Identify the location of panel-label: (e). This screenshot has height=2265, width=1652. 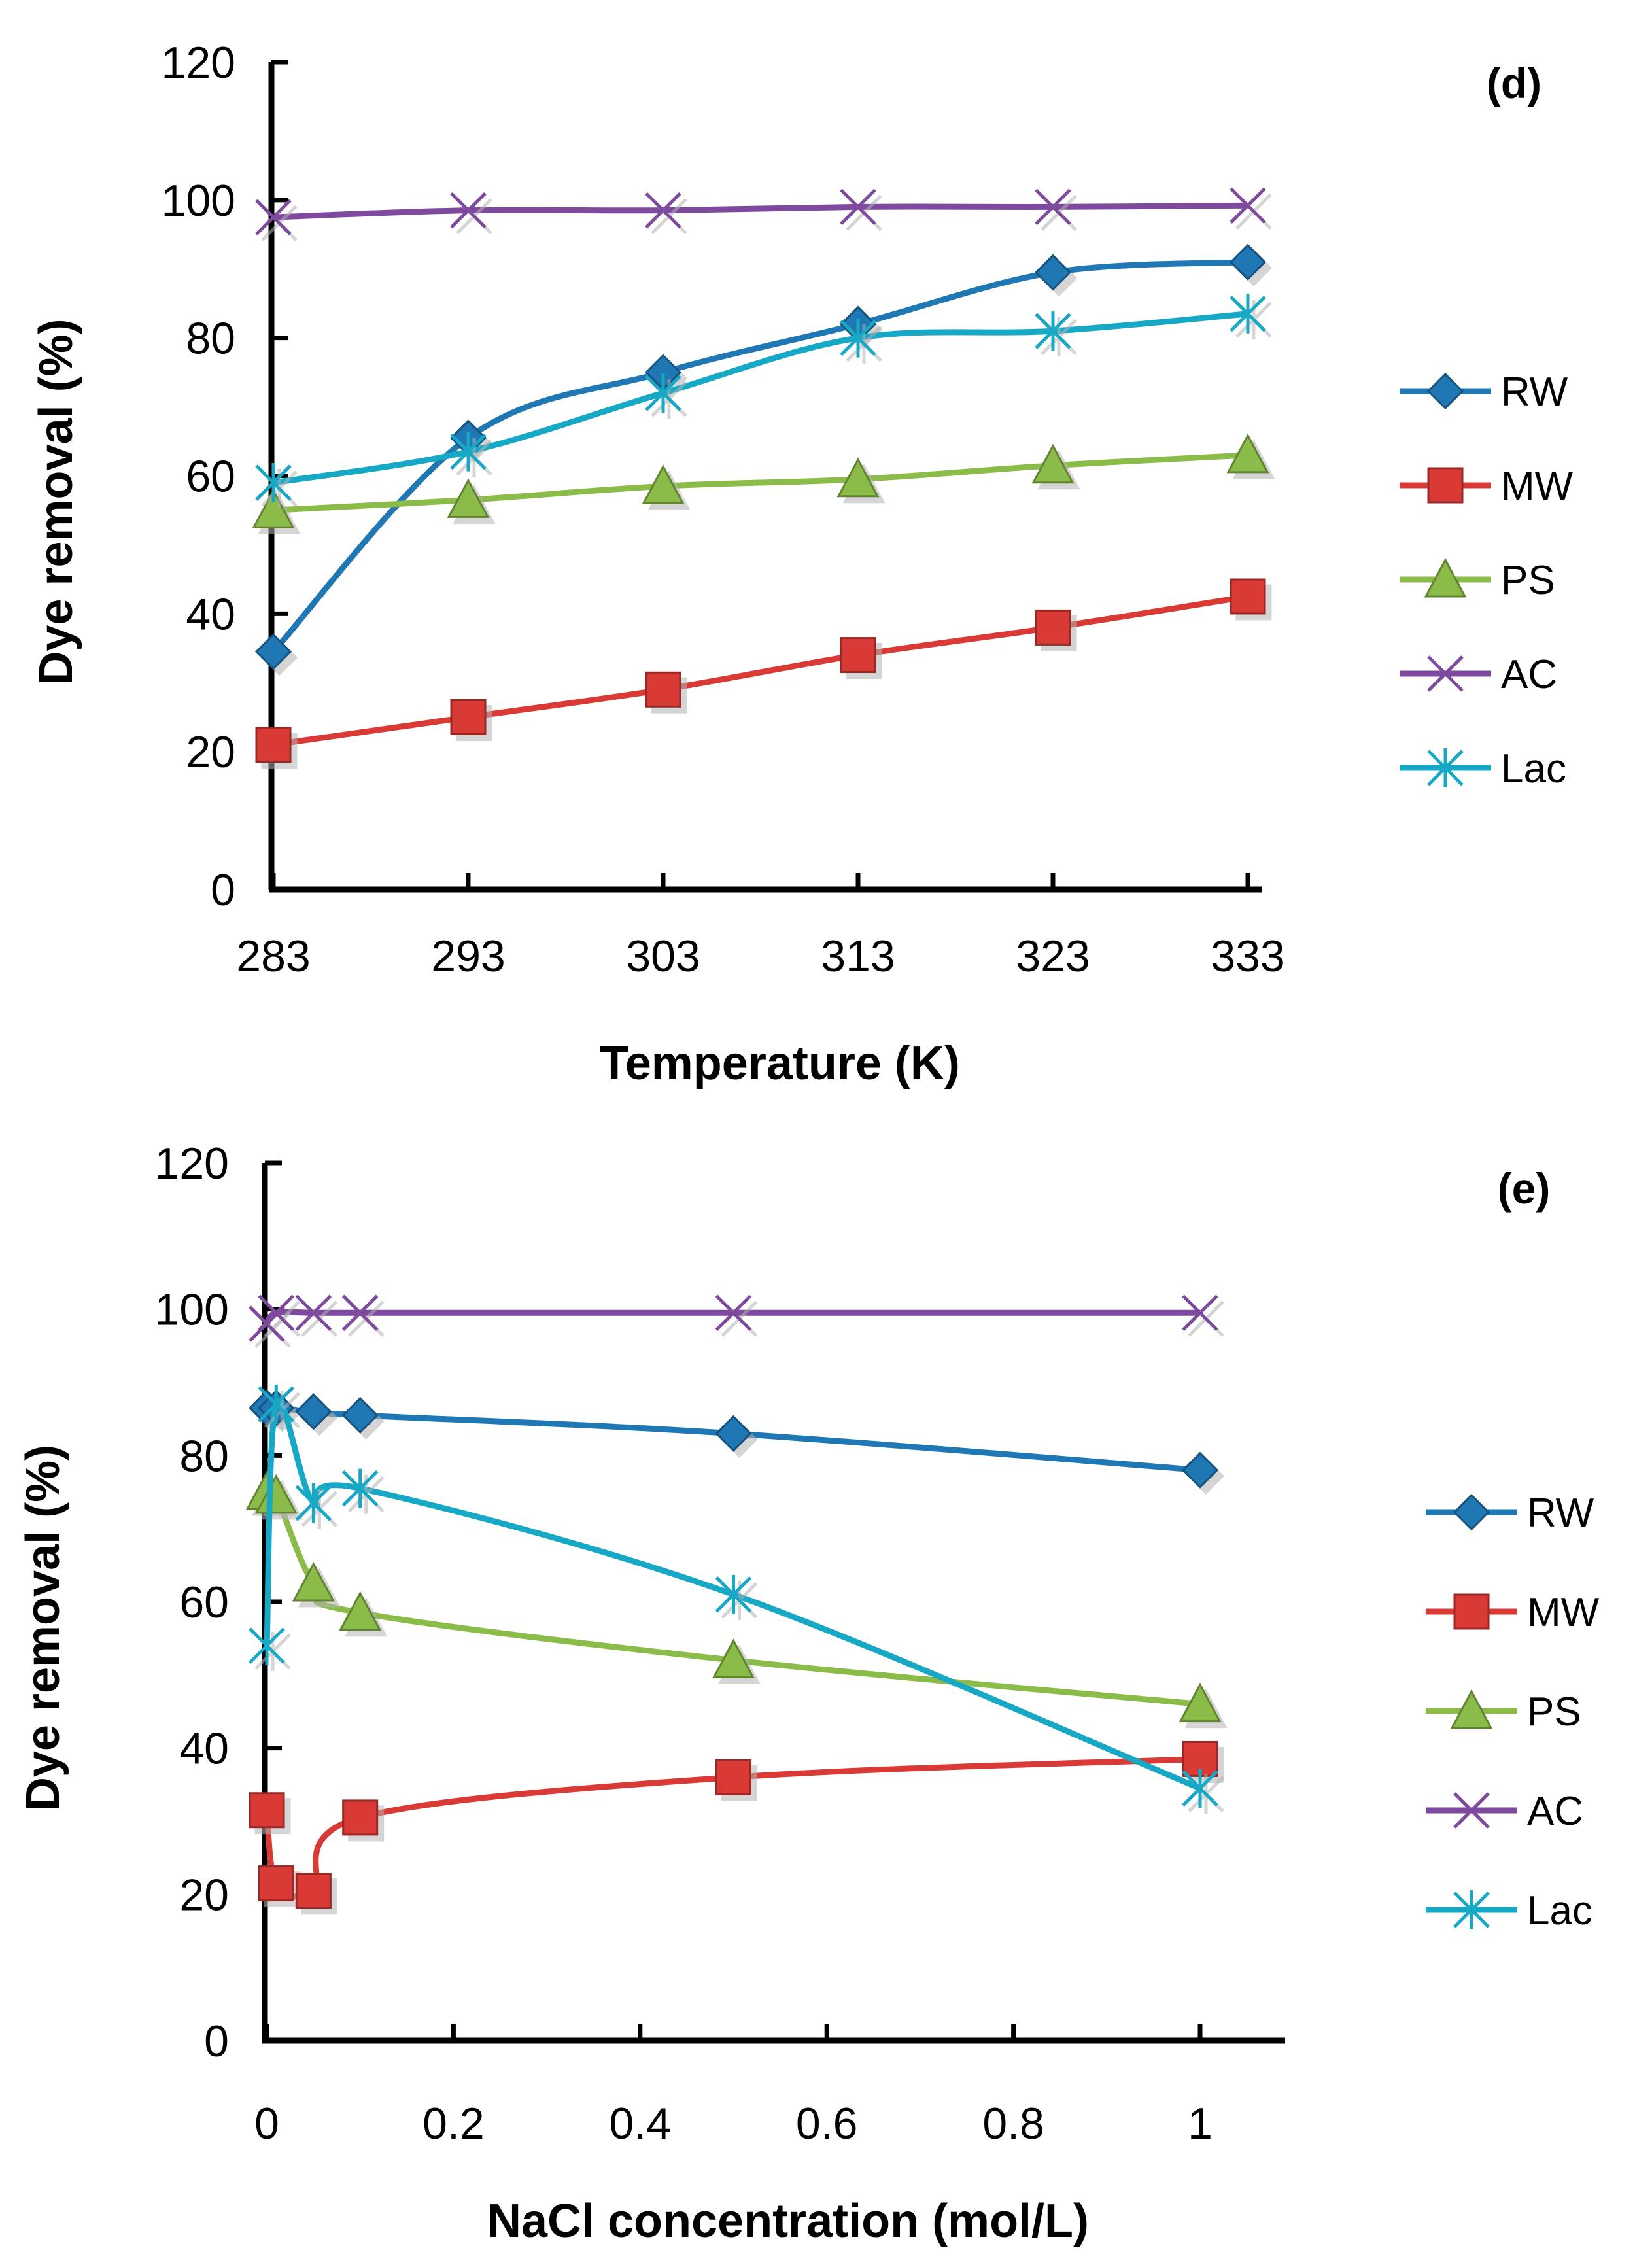
(1524, 1188).